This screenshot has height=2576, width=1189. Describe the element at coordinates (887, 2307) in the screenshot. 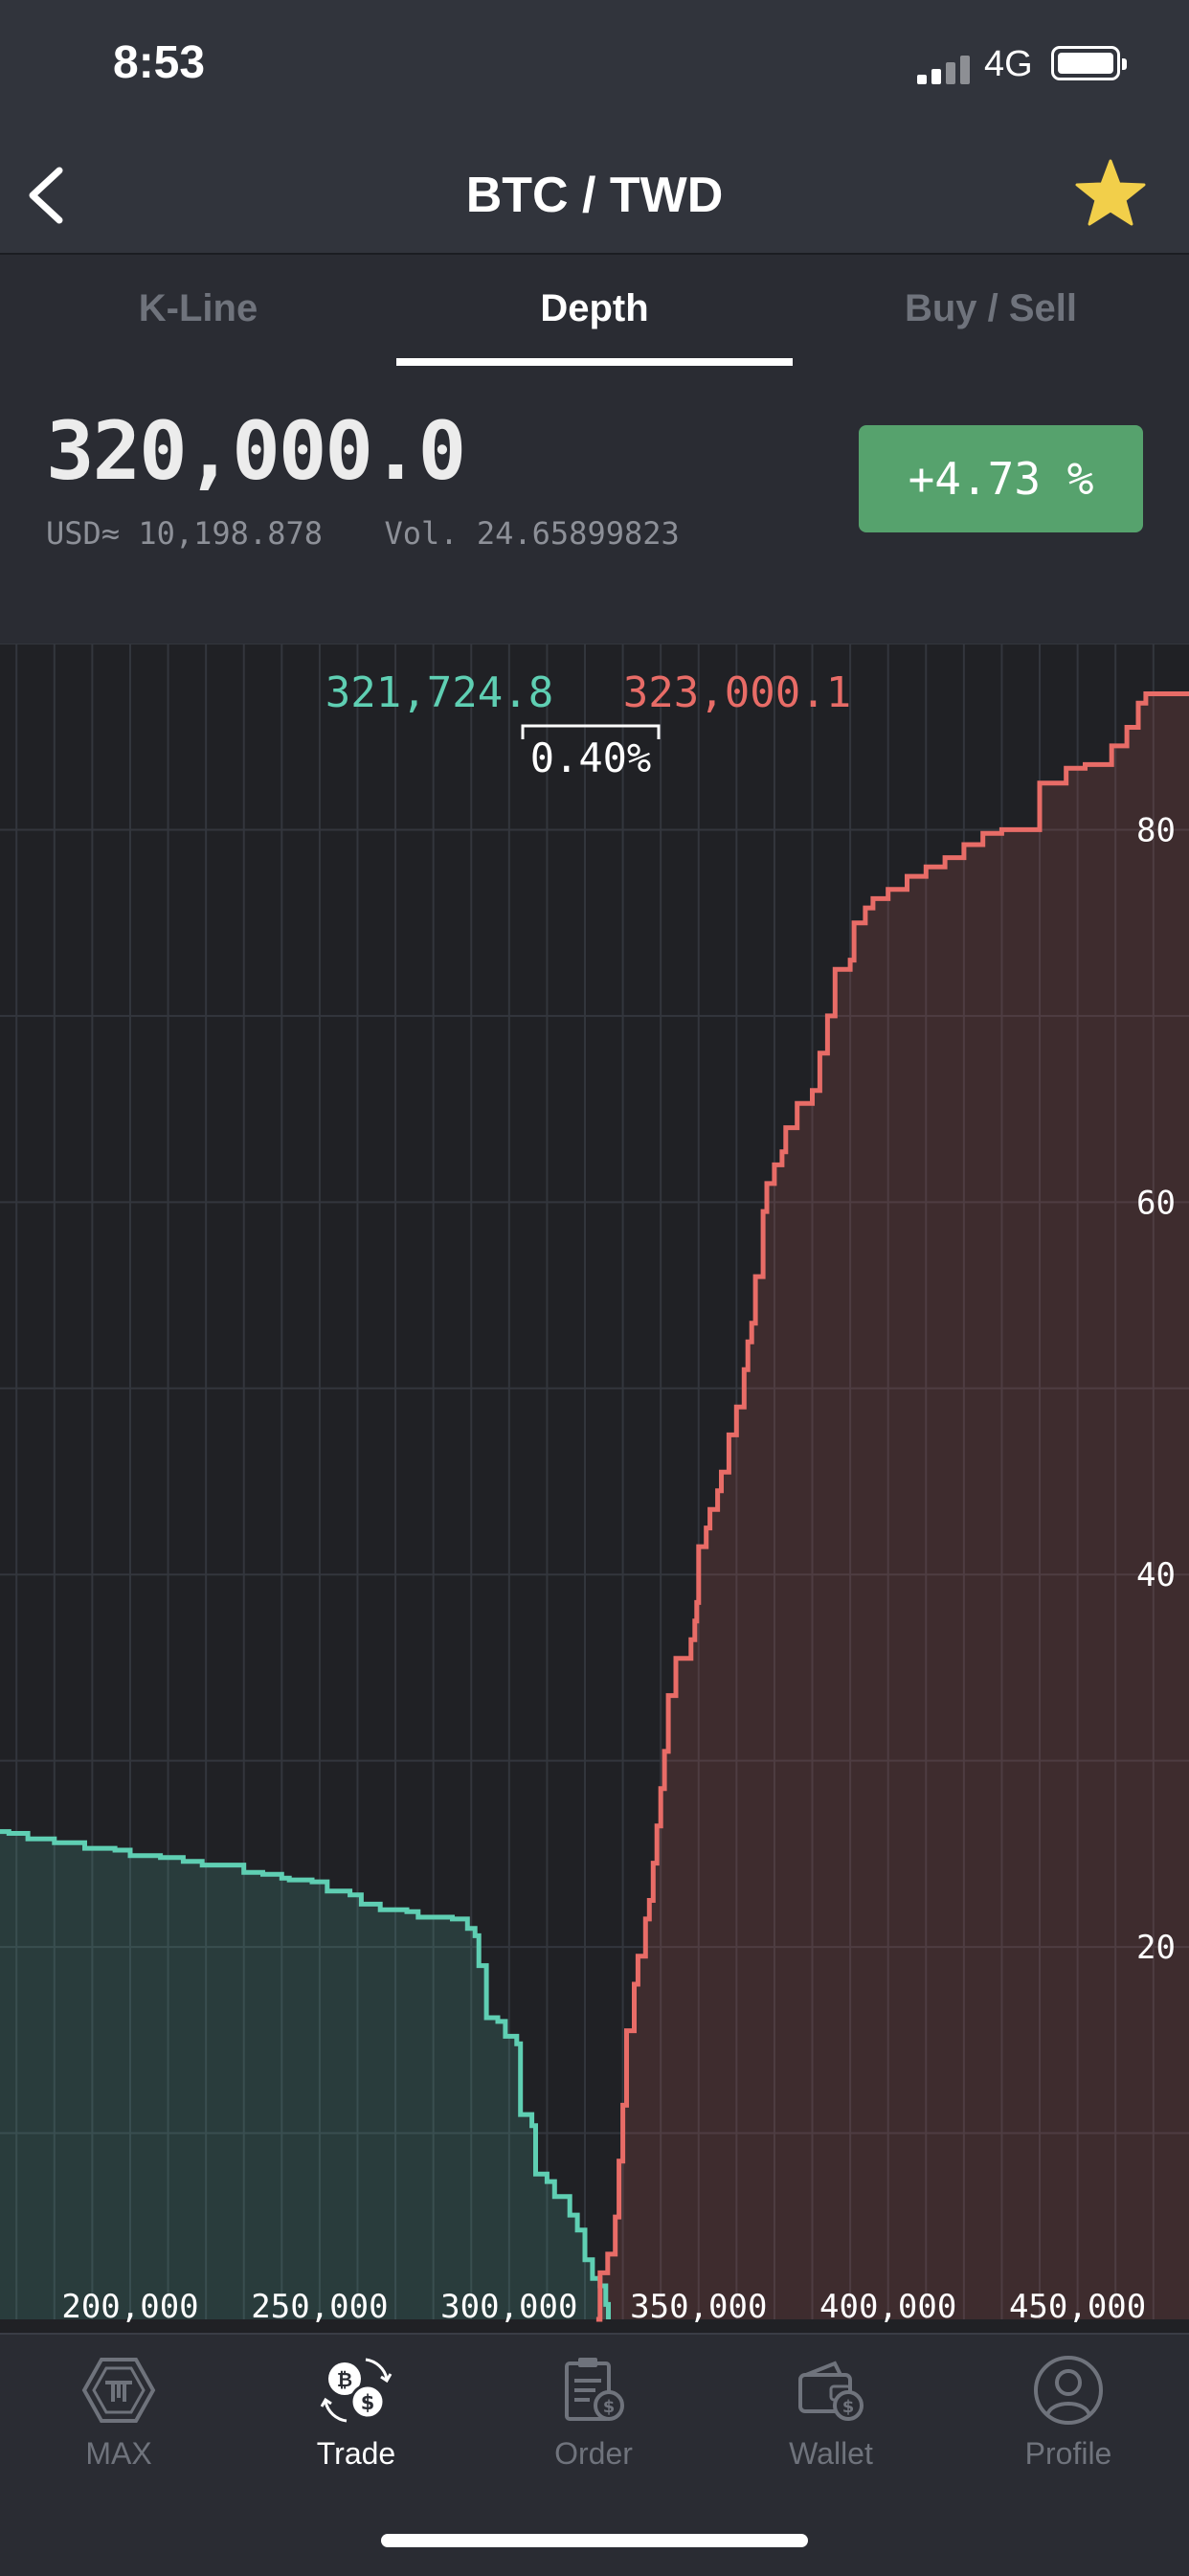

I see `x-tick-label: 400,000` at that location.